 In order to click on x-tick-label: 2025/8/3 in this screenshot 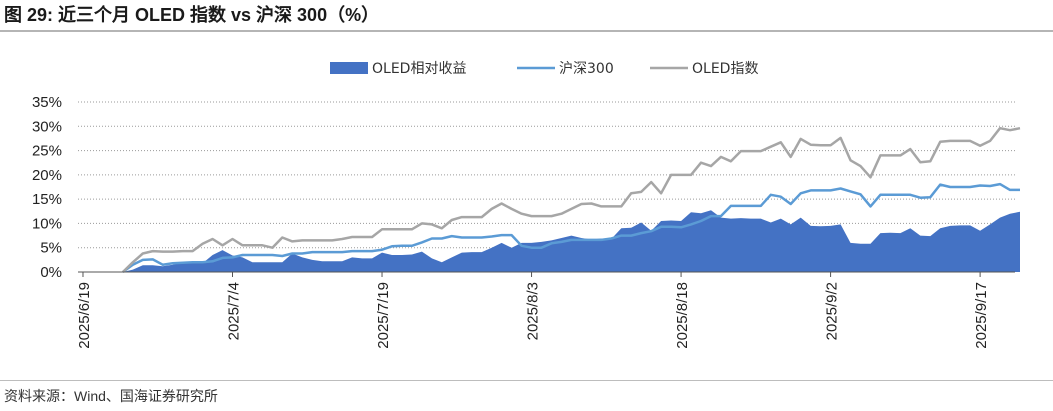, I will do `click(533, 311)`.